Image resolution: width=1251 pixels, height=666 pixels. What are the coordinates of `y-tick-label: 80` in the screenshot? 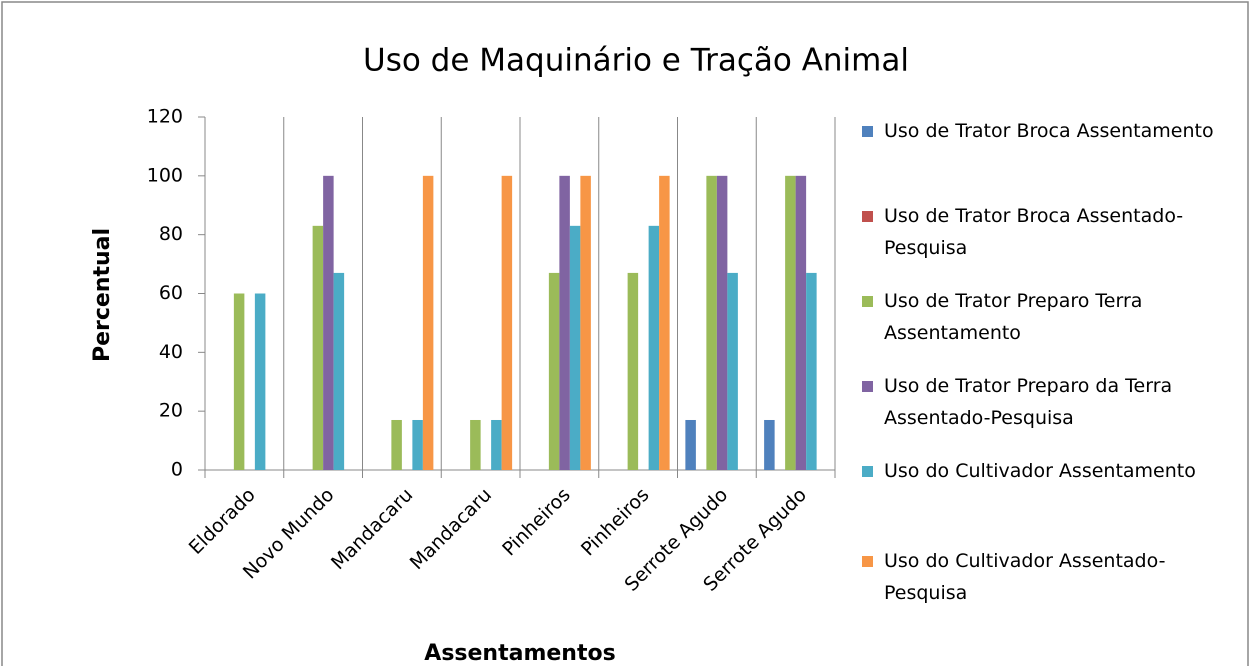 It's located at (171, 234).